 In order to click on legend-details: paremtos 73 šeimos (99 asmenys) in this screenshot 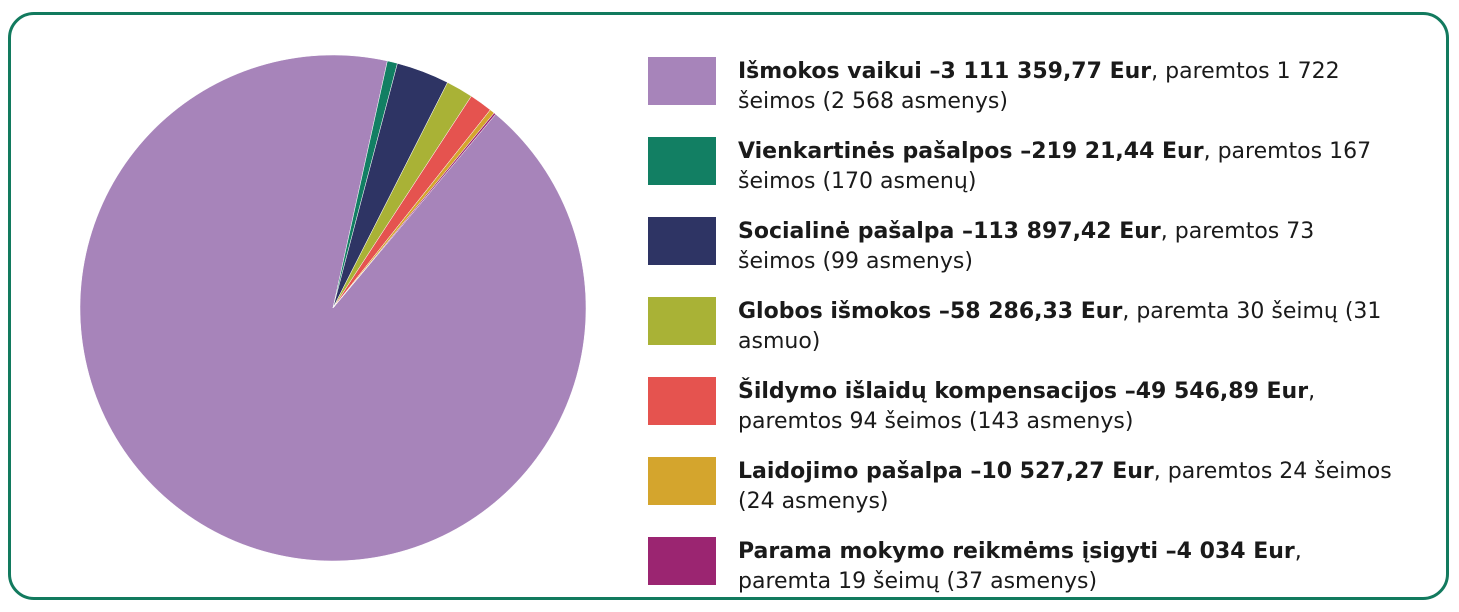, I will do `click(1026, 246)`.